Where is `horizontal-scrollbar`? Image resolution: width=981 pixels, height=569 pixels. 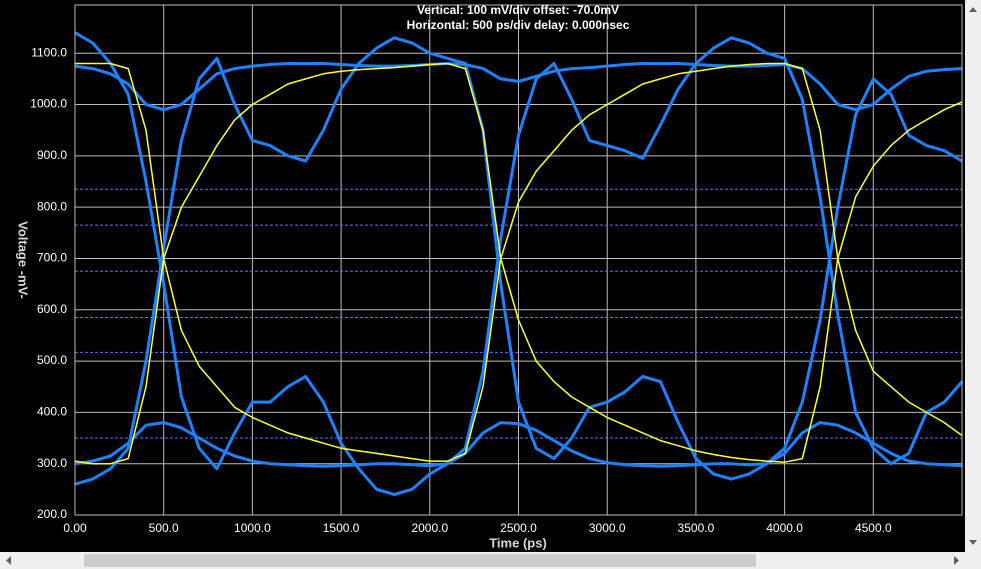
horizontal-scrollbar is located at coordinates (490, 560).